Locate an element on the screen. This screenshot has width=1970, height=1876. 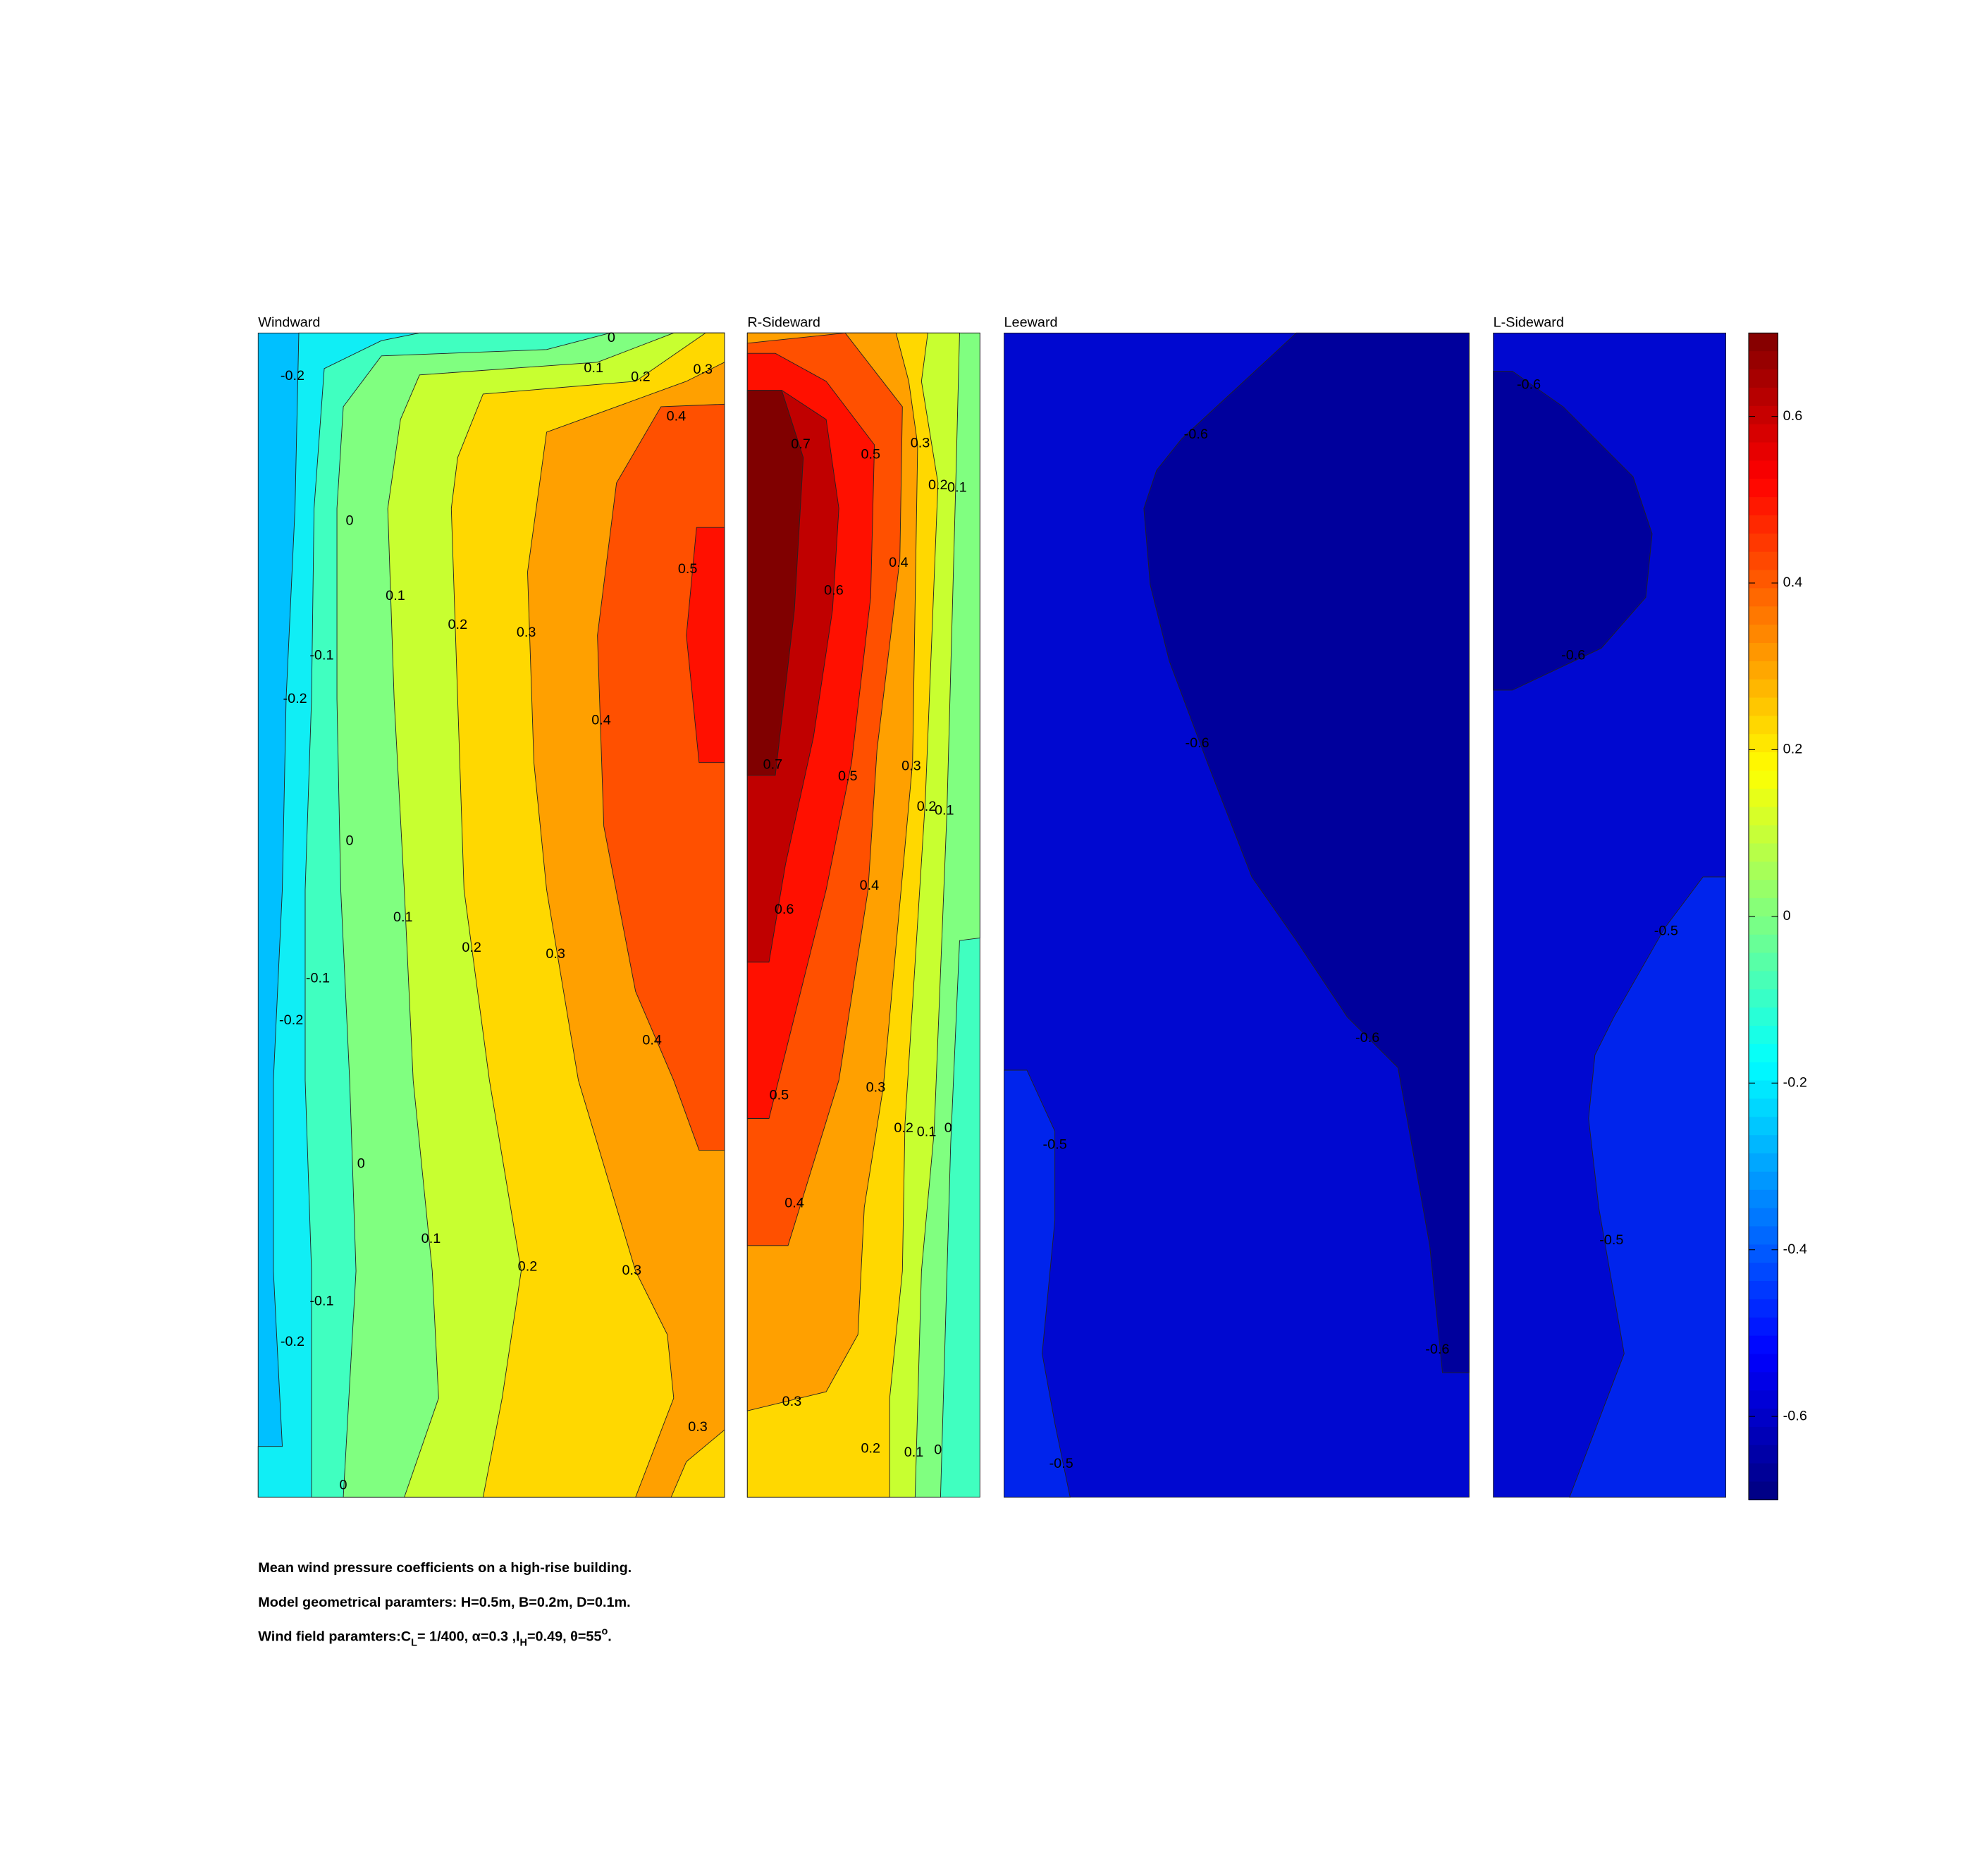
caption-part: . is located at coordinates (610, 1636).